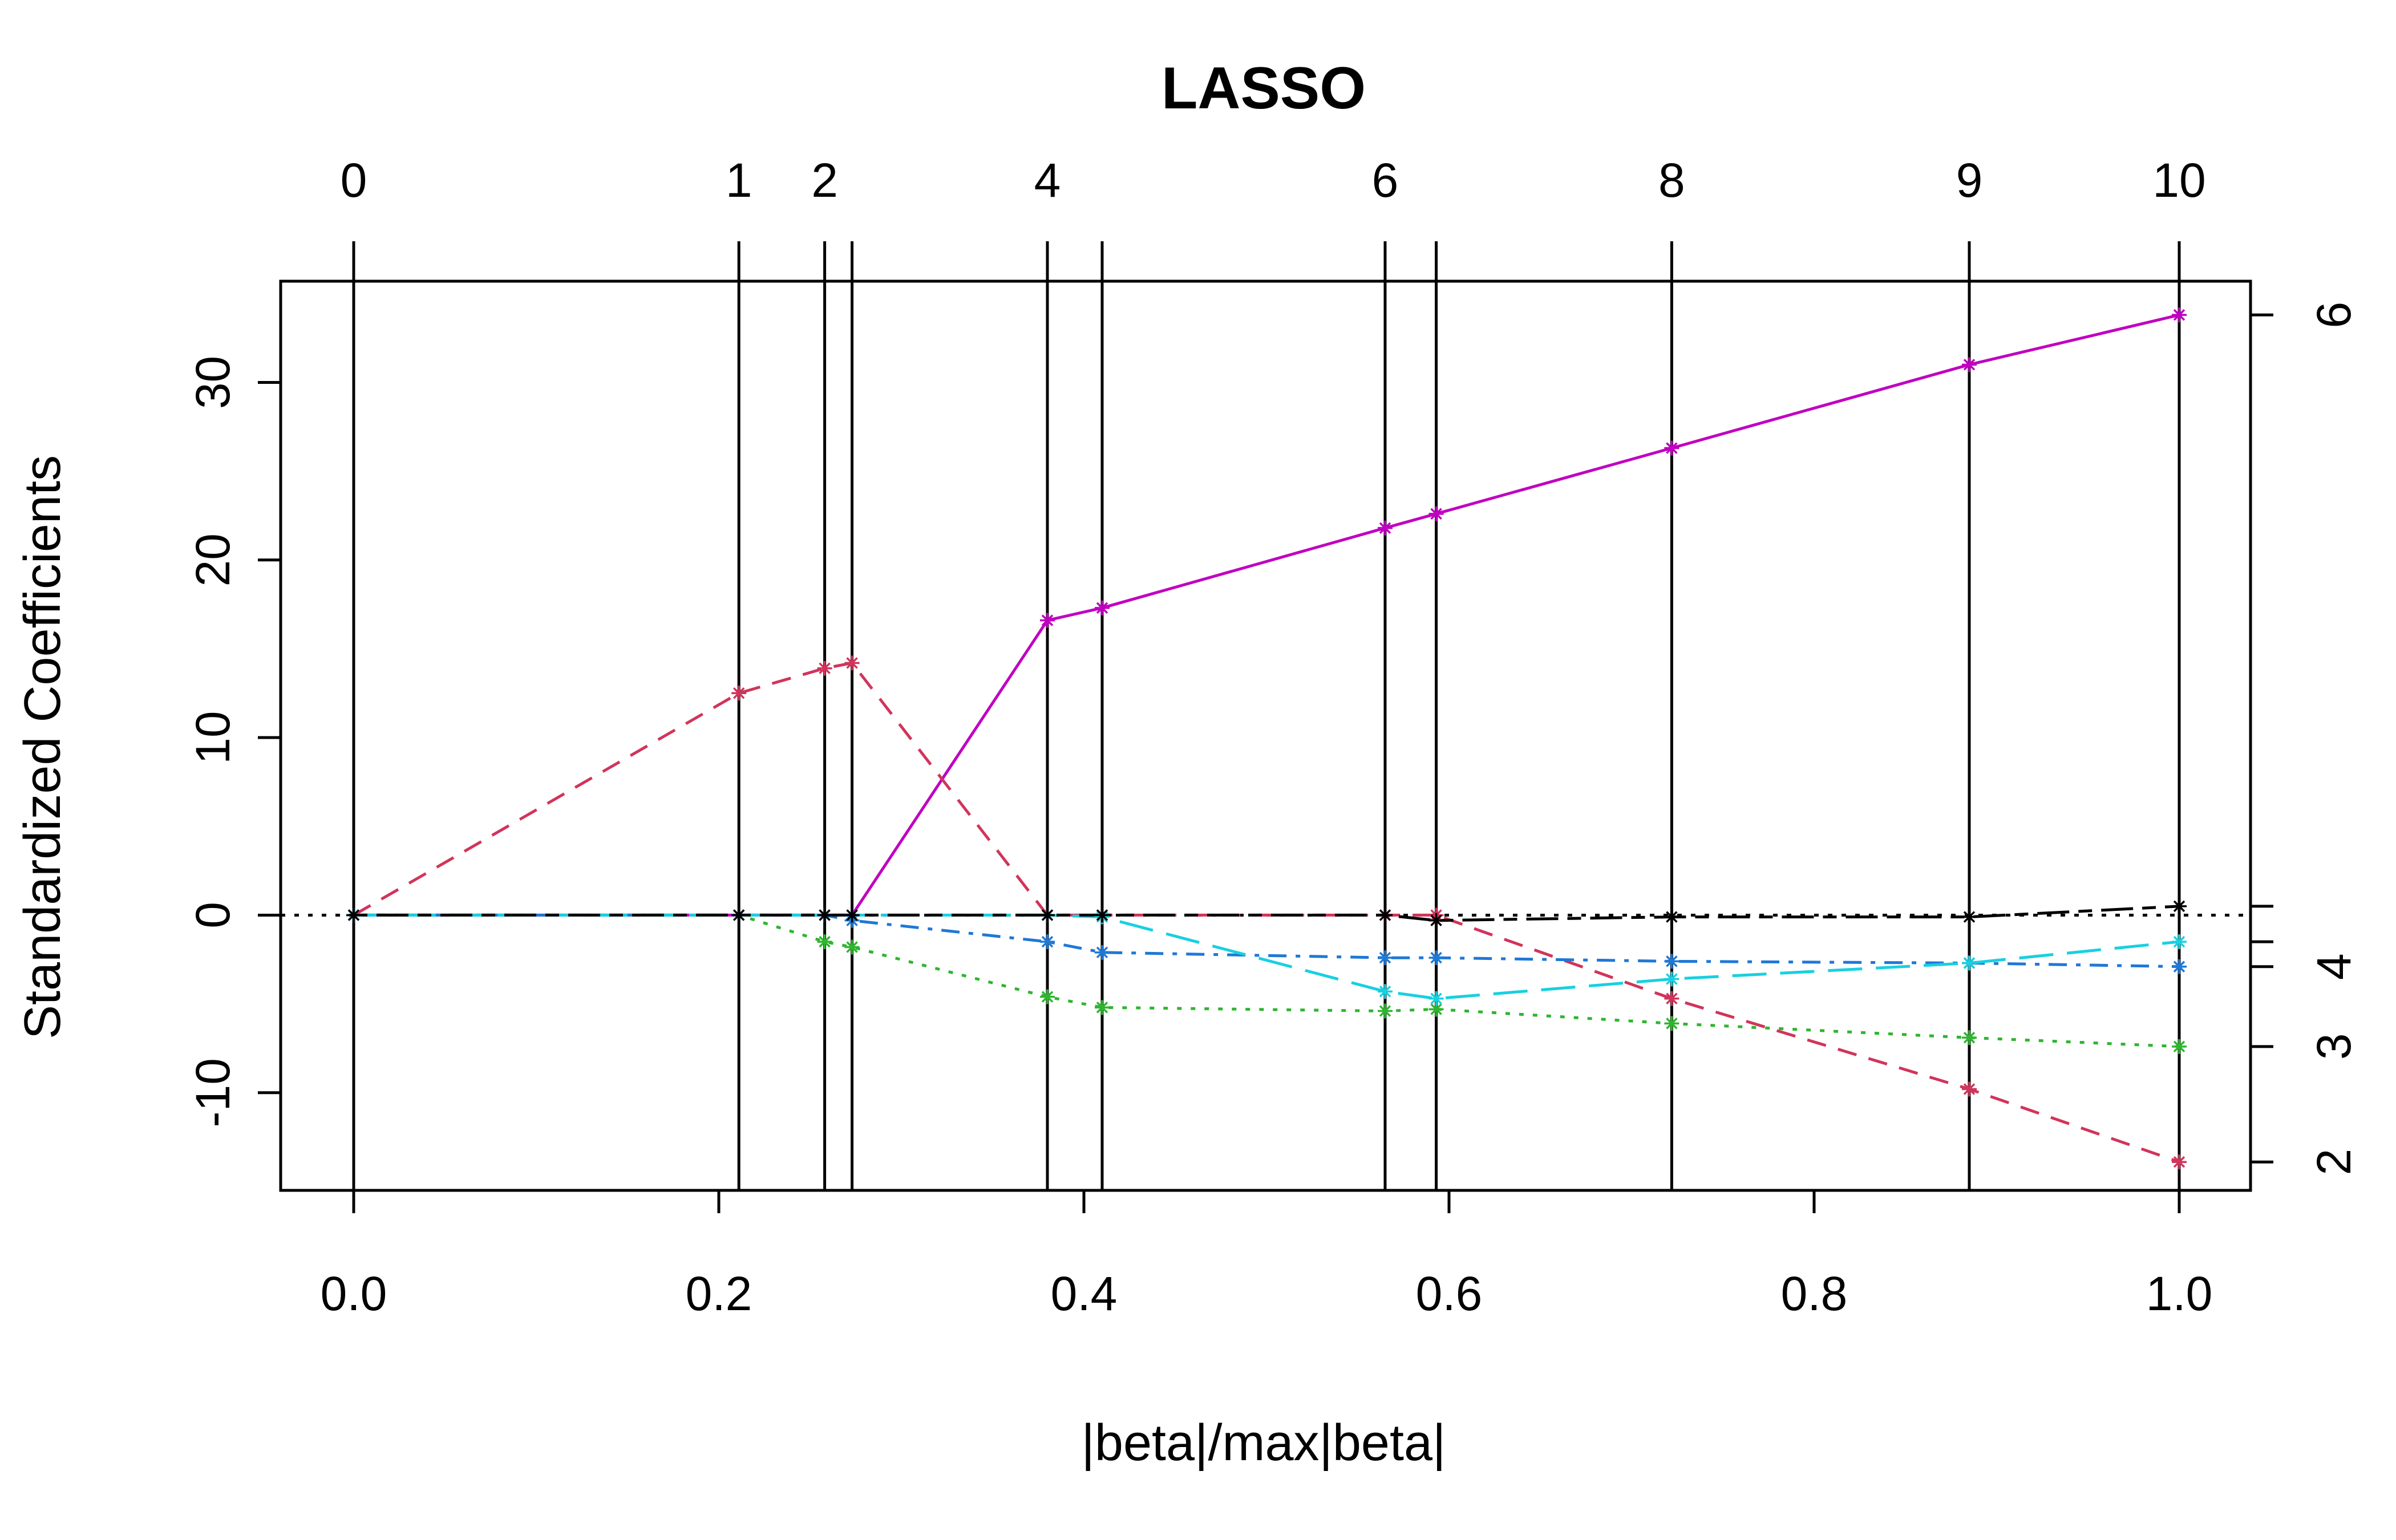 Image resolution: width=2396 pixels, height=1540 pixels. Describe the element at coordinates (2334, 1163) in the screenshot. I see `right-tick-label-2: 2` at that location.